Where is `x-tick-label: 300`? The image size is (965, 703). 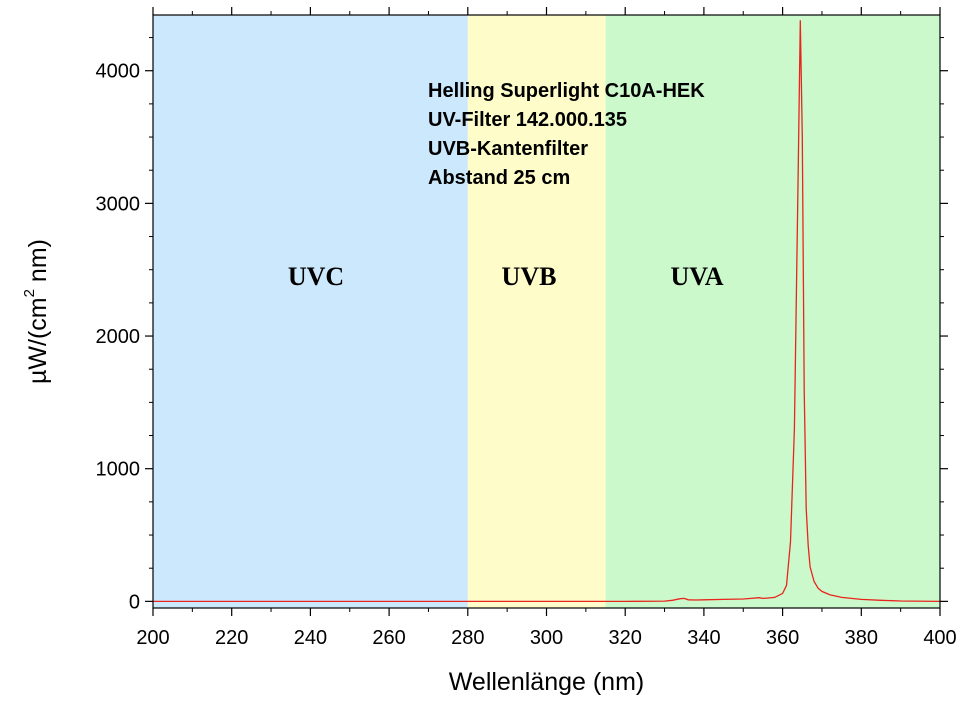
x-tick-label: 300 is located at coordinates (546, 638).